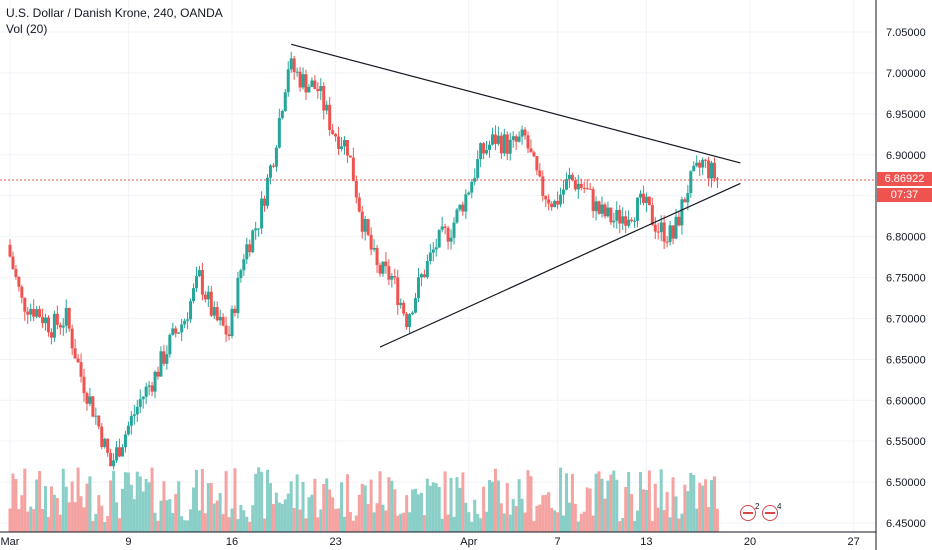 The height and width of the screenshot is (550, 932). Describe the element at coordinates (27, 29) in the screenshot. I see `volume-indicator-label: Vol (20)` at that location.